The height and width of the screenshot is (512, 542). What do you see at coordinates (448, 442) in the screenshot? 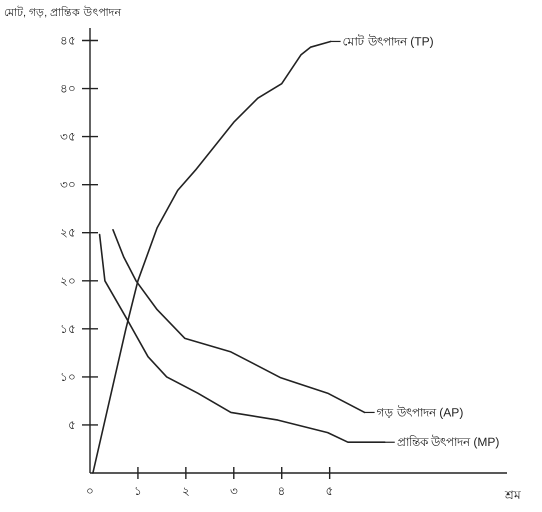
I see `legend-label: প্রান্তিক উৎপাদন (MP)` at bounding box center [448, 442].